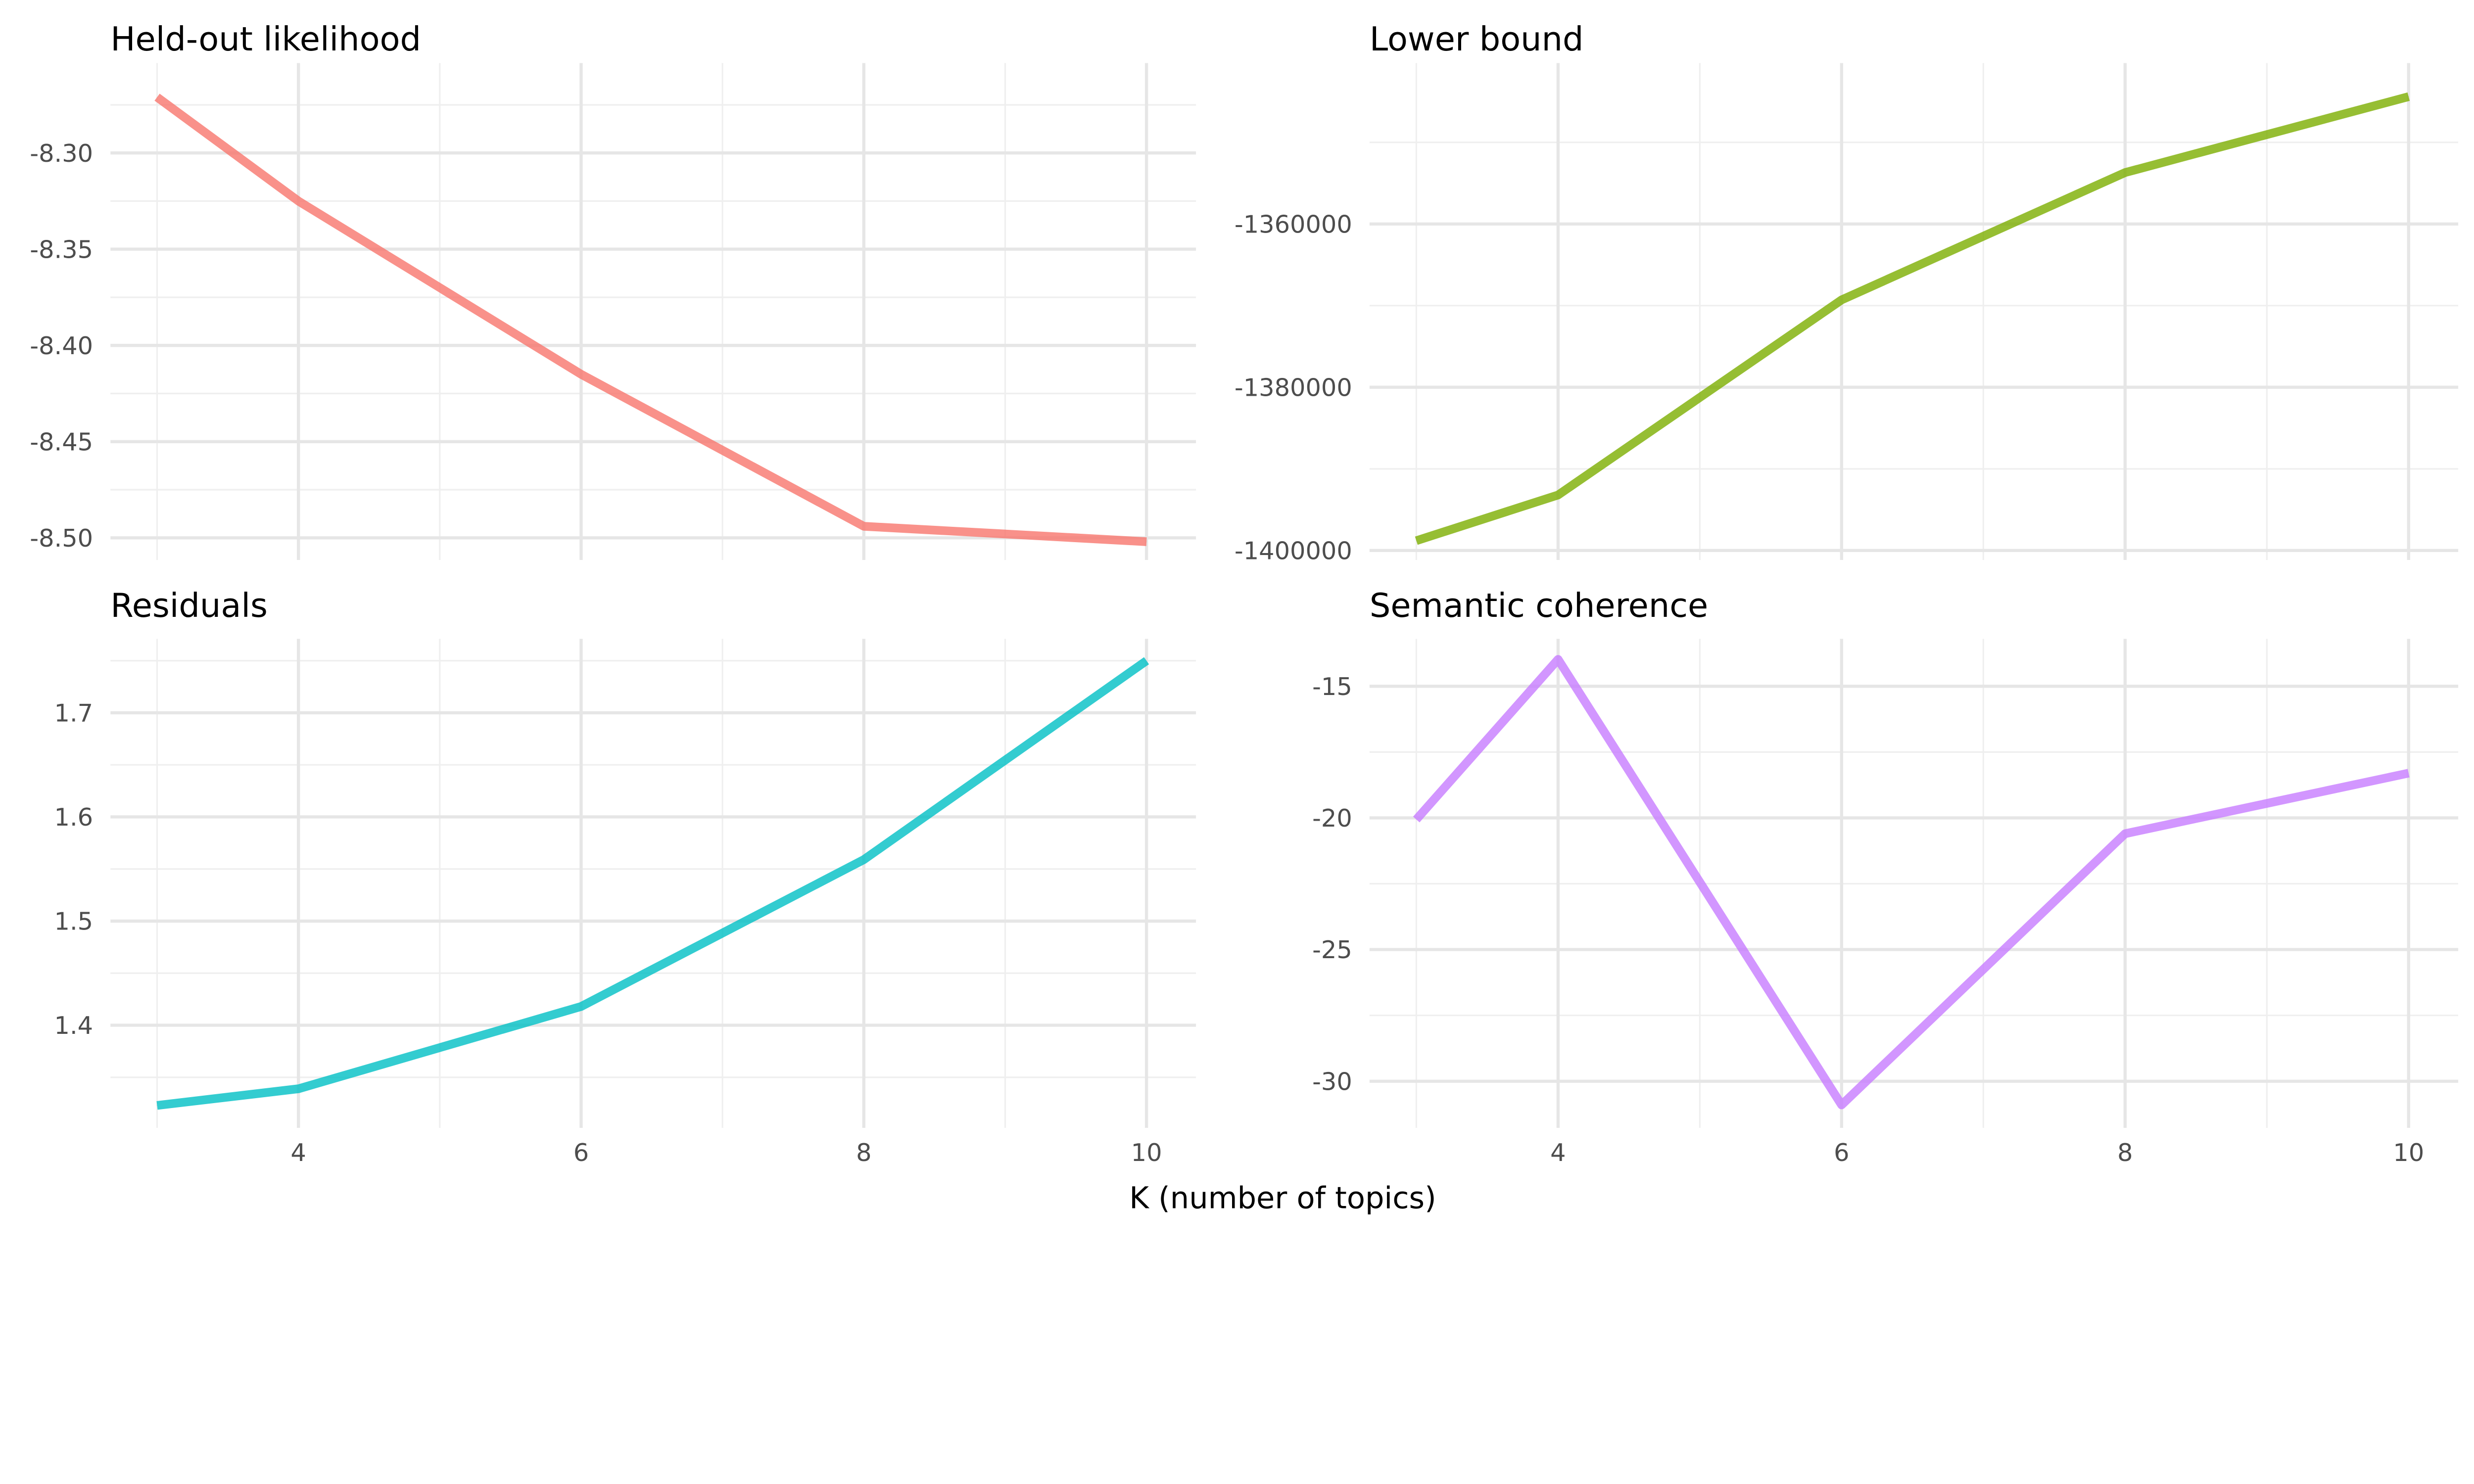 This screenshot has height=1484, width=2474. What do you see at coordinates (1294, 224) in the screenshot?
I see `y-tick-label: -1360000` at bounding box center [1294, 224].